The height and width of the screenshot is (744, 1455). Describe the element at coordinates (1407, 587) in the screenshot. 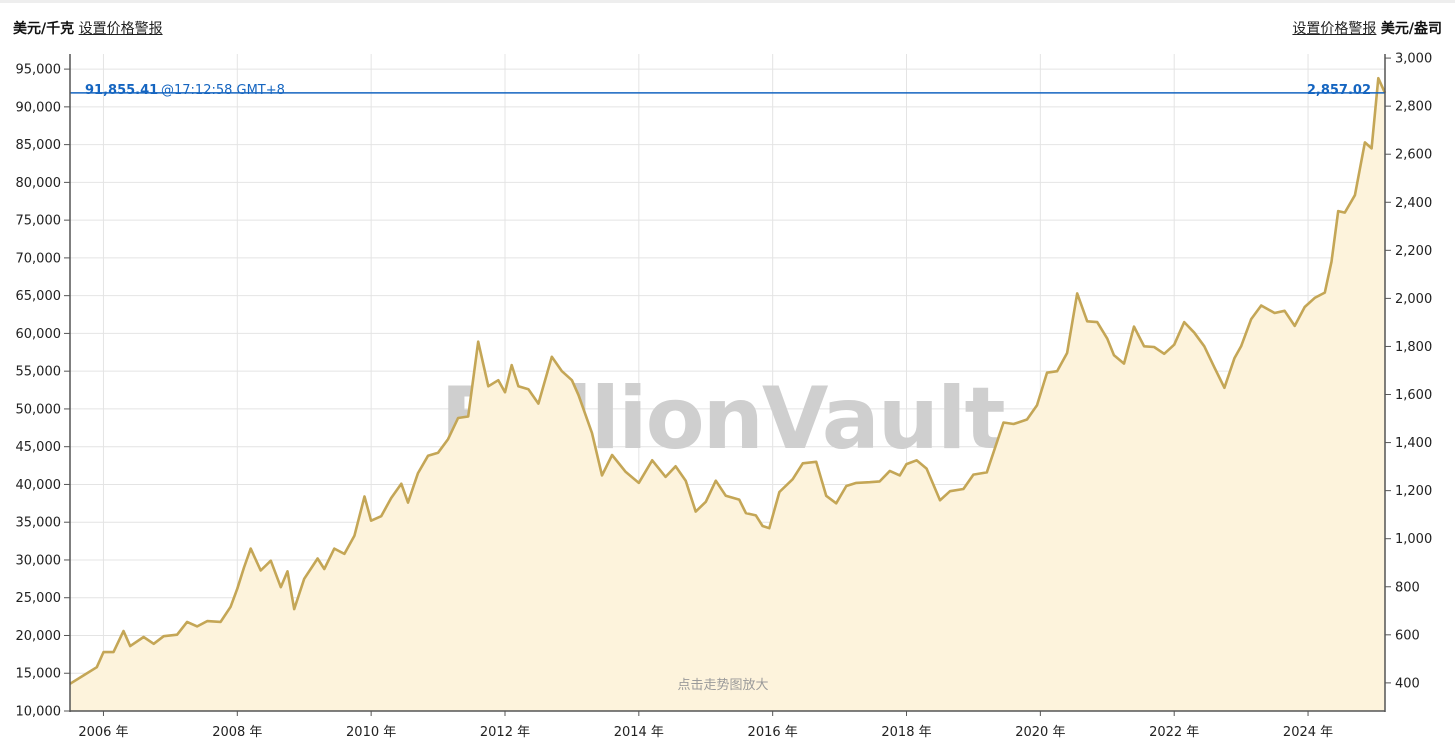

I see `right-tick-label: 800` at that location.